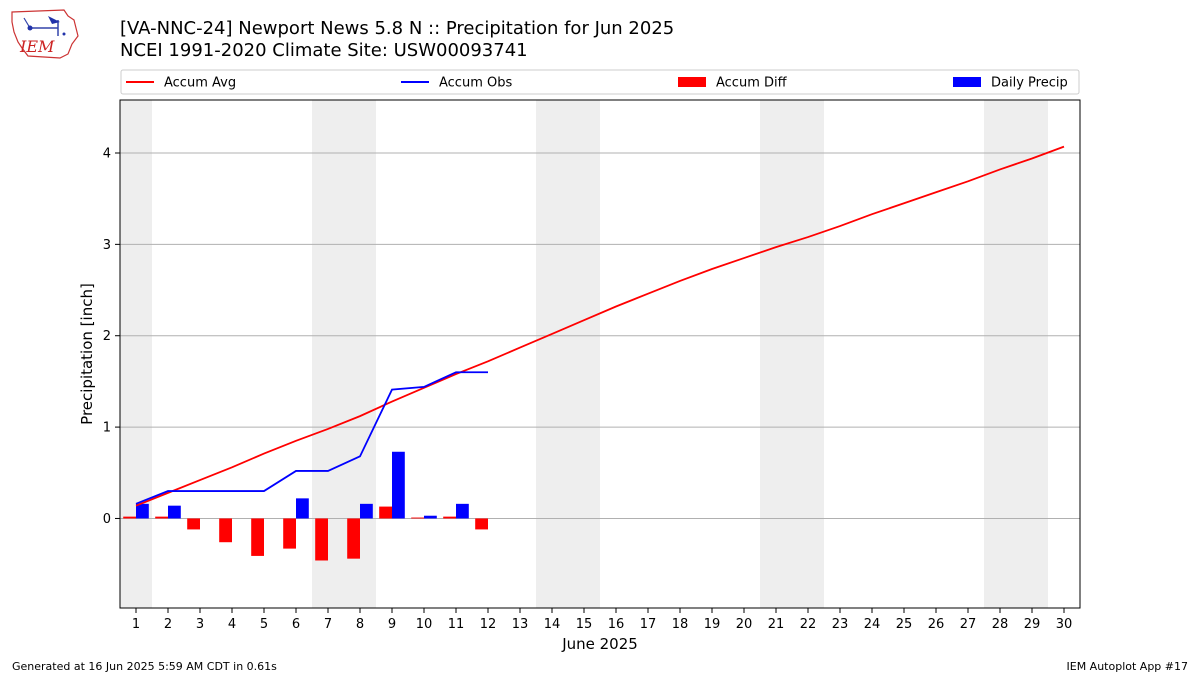  What do you see at coordinates (904, 624) in the screenshot?
I see `x-tick-label-25: 25` at bounding box center [904, 624].